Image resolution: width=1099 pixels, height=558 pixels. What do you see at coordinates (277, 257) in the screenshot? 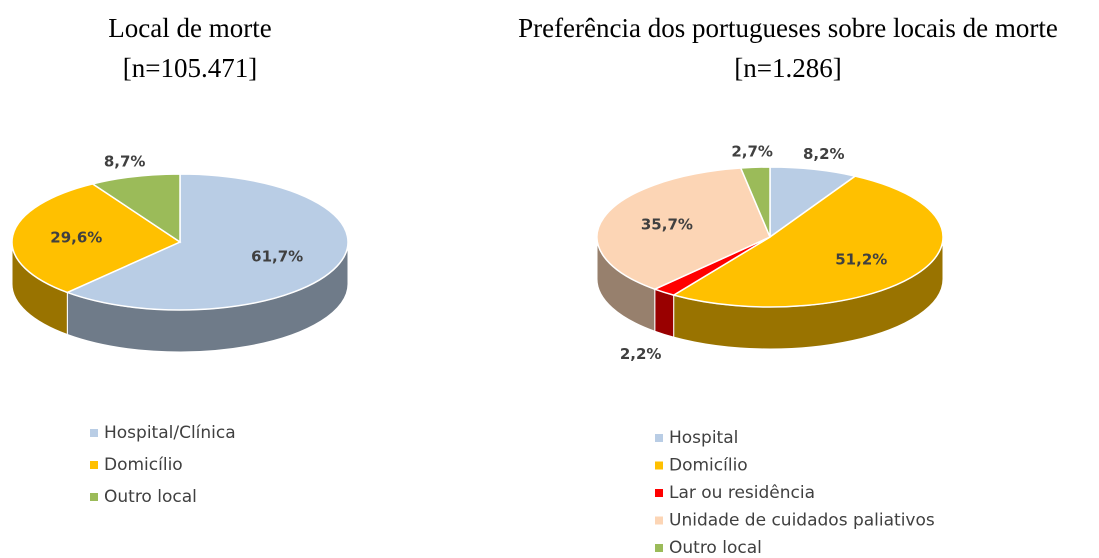
I see `data-label: 61,7%` at bounding box center [277, 257].